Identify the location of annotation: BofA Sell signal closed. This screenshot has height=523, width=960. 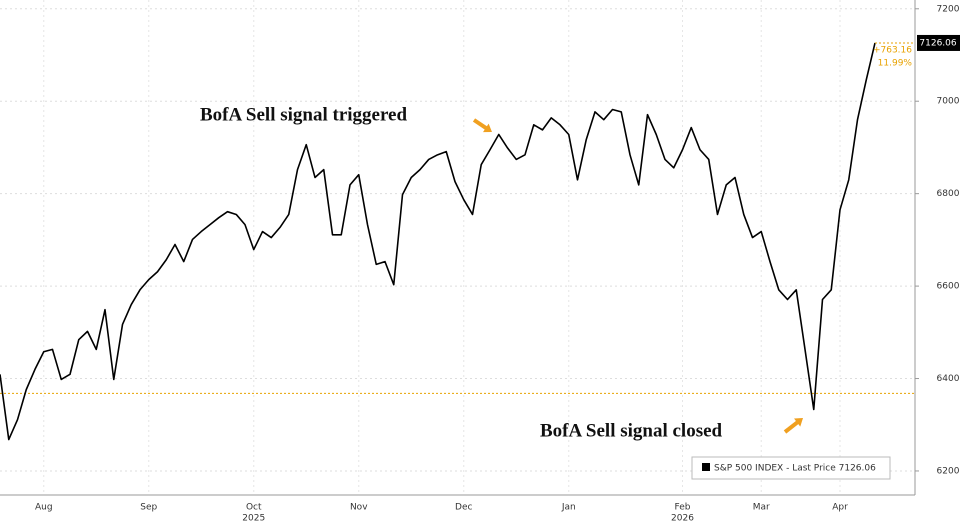
(631, 430).